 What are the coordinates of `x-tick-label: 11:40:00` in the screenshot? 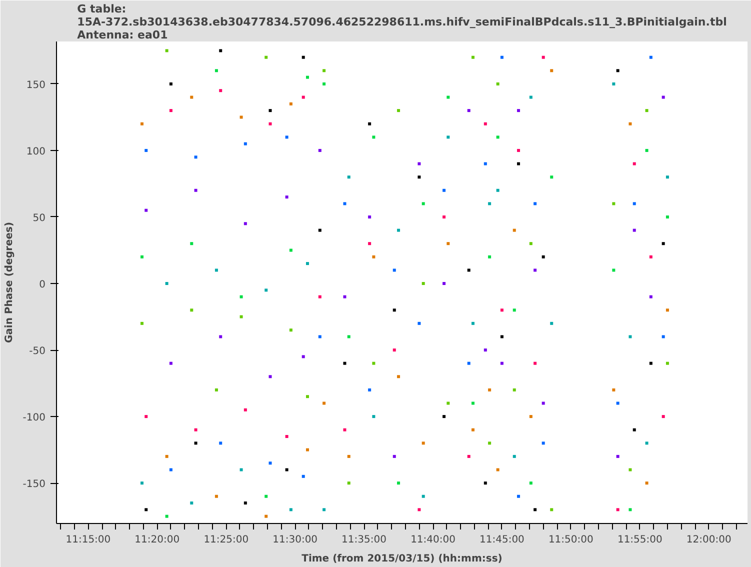 It's located at (433, 540).